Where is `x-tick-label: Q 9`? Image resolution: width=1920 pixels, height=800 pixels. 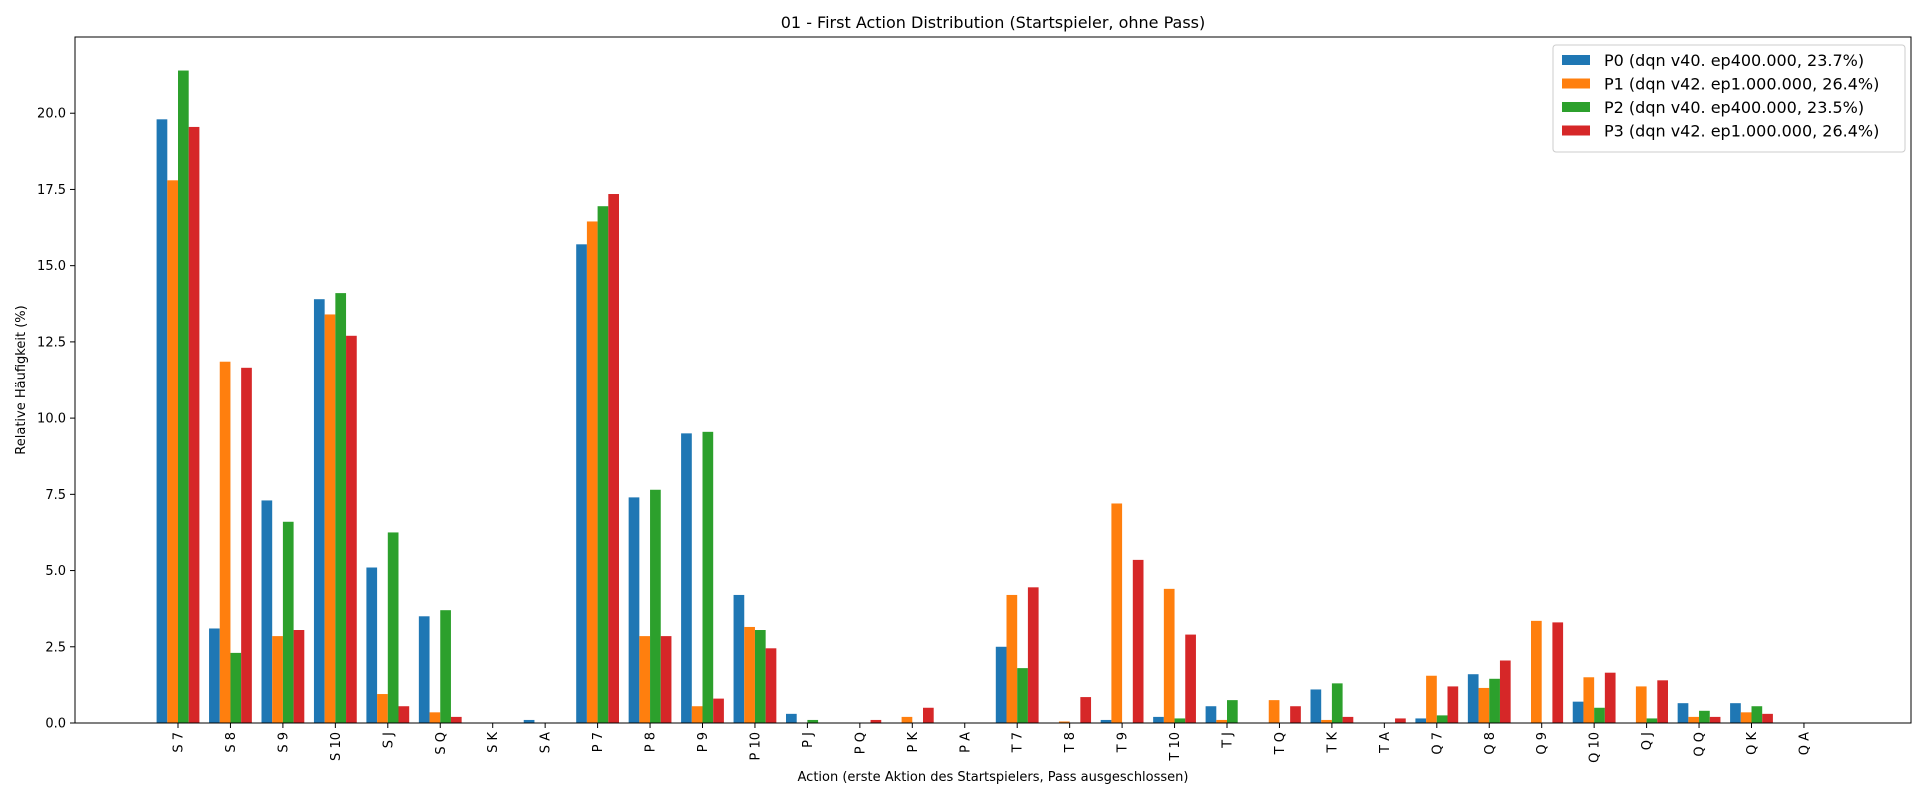 x-tick-label: Q 9 is located at coordinates (1542, 743).